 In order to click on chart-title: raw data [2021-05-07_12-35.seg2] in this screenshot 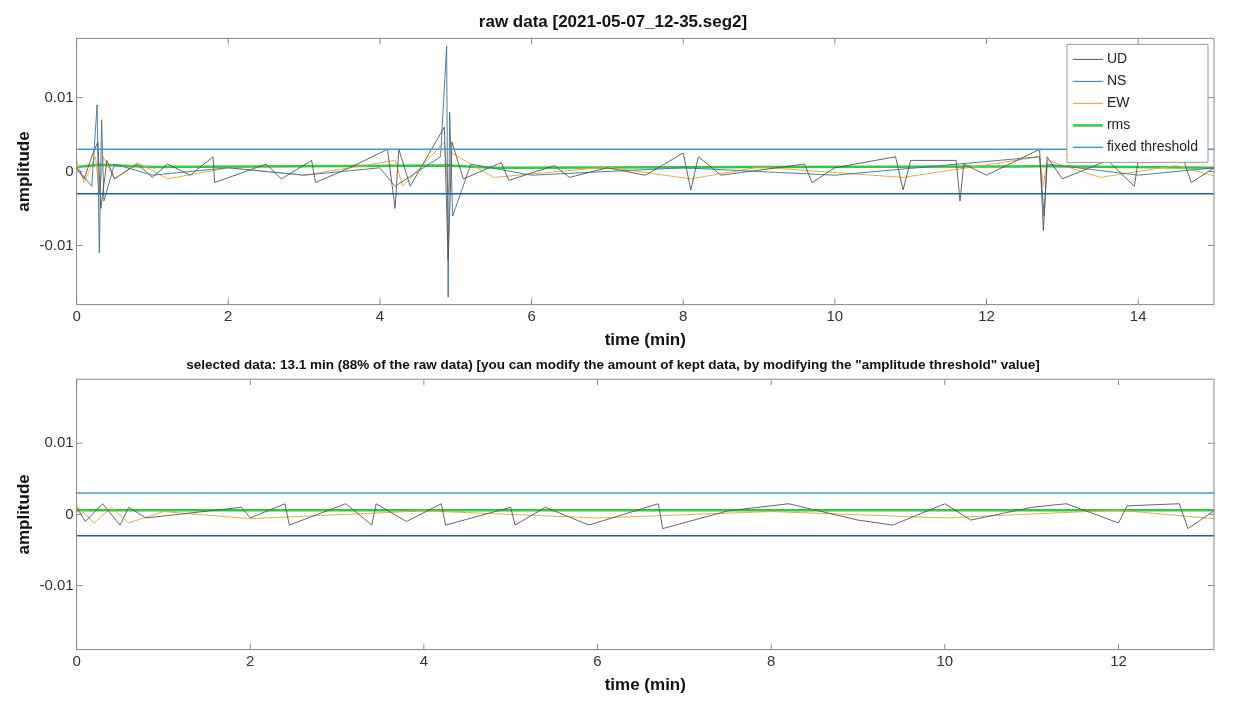, I will do `click(613, 21)`.